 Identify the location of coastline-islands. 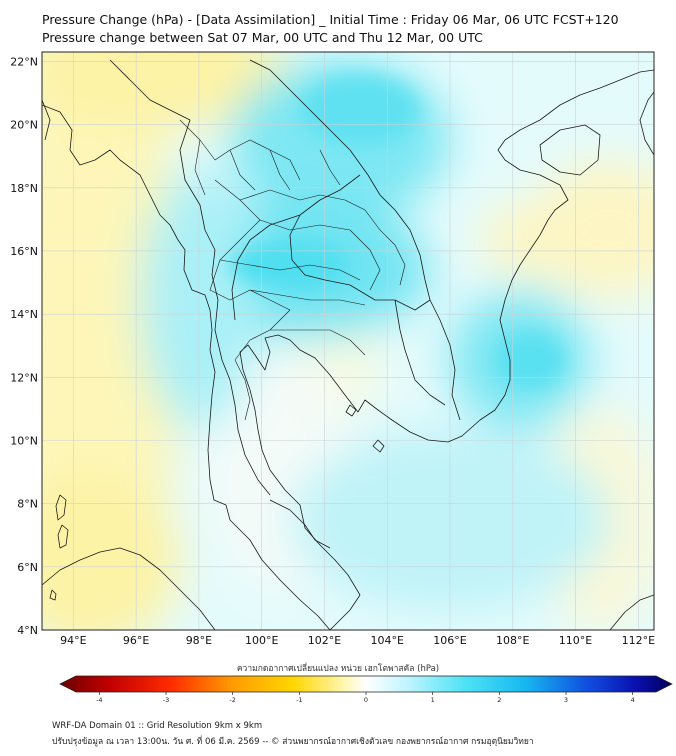
(365, 428).